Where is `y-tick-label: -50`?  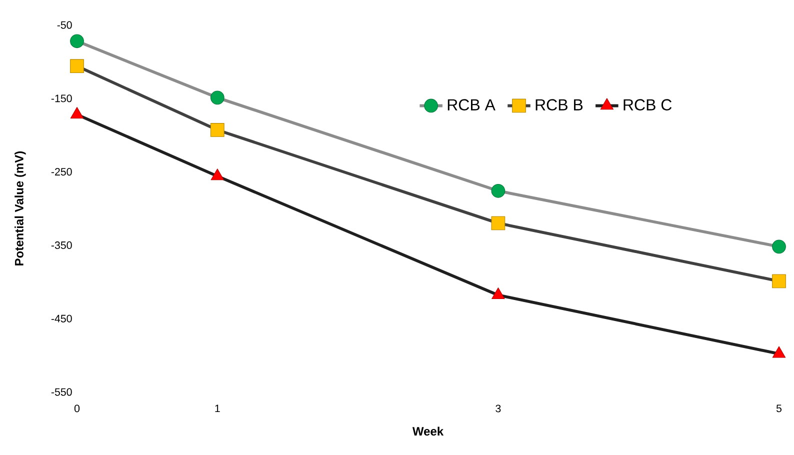 y-tick-label: -50 is located at coordinates (64, 25).